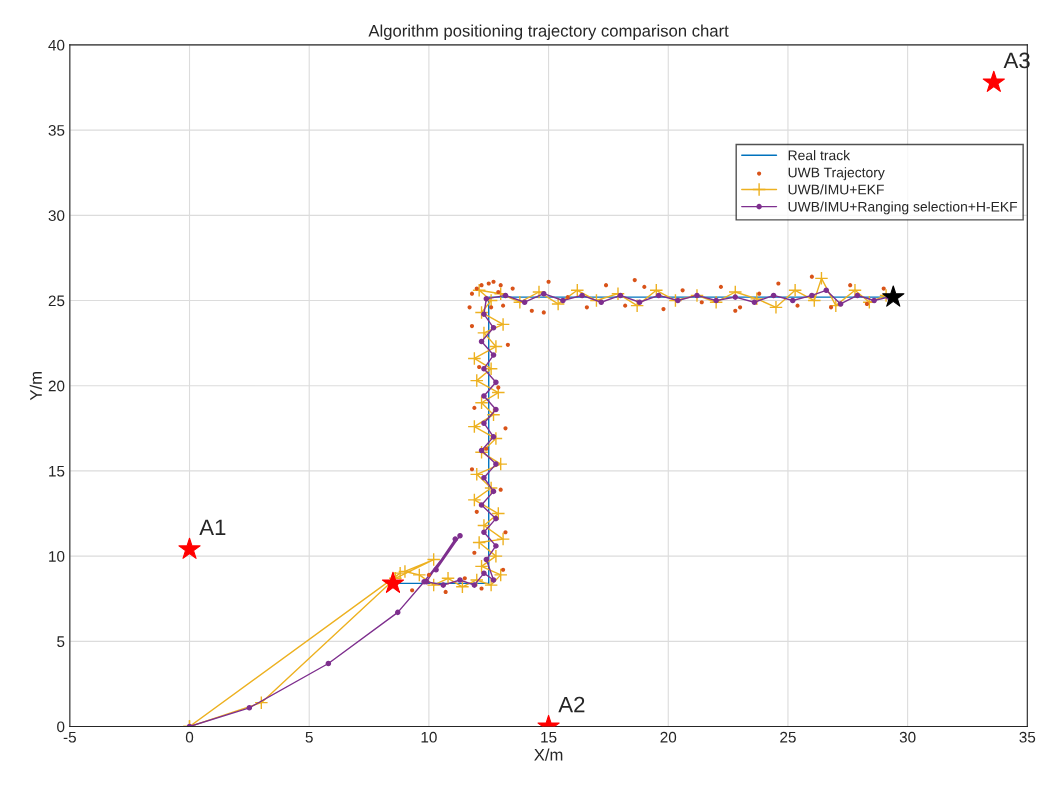 Image resolution: width=1058 pixels, height=788 pixels. I want to click on y-axis-title: Y/m, so click(35, 386).